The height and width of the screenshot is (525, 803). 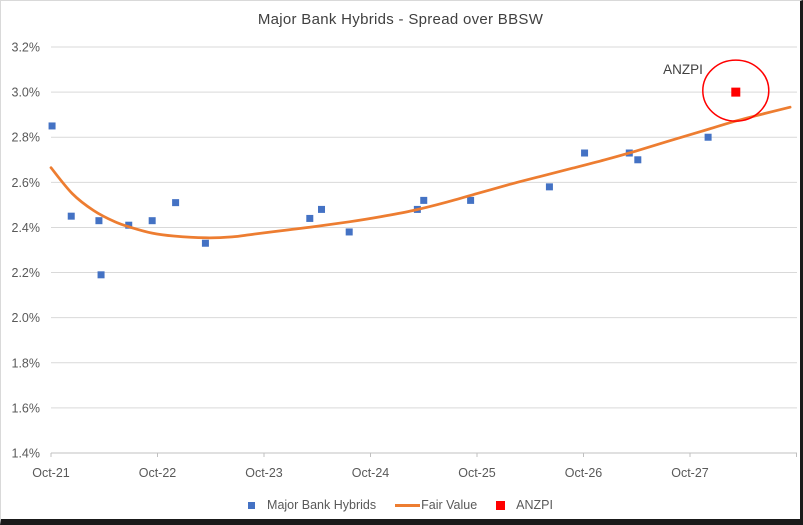 I want to click on anzpi-highlight-circle, so click(x=736, y=90).